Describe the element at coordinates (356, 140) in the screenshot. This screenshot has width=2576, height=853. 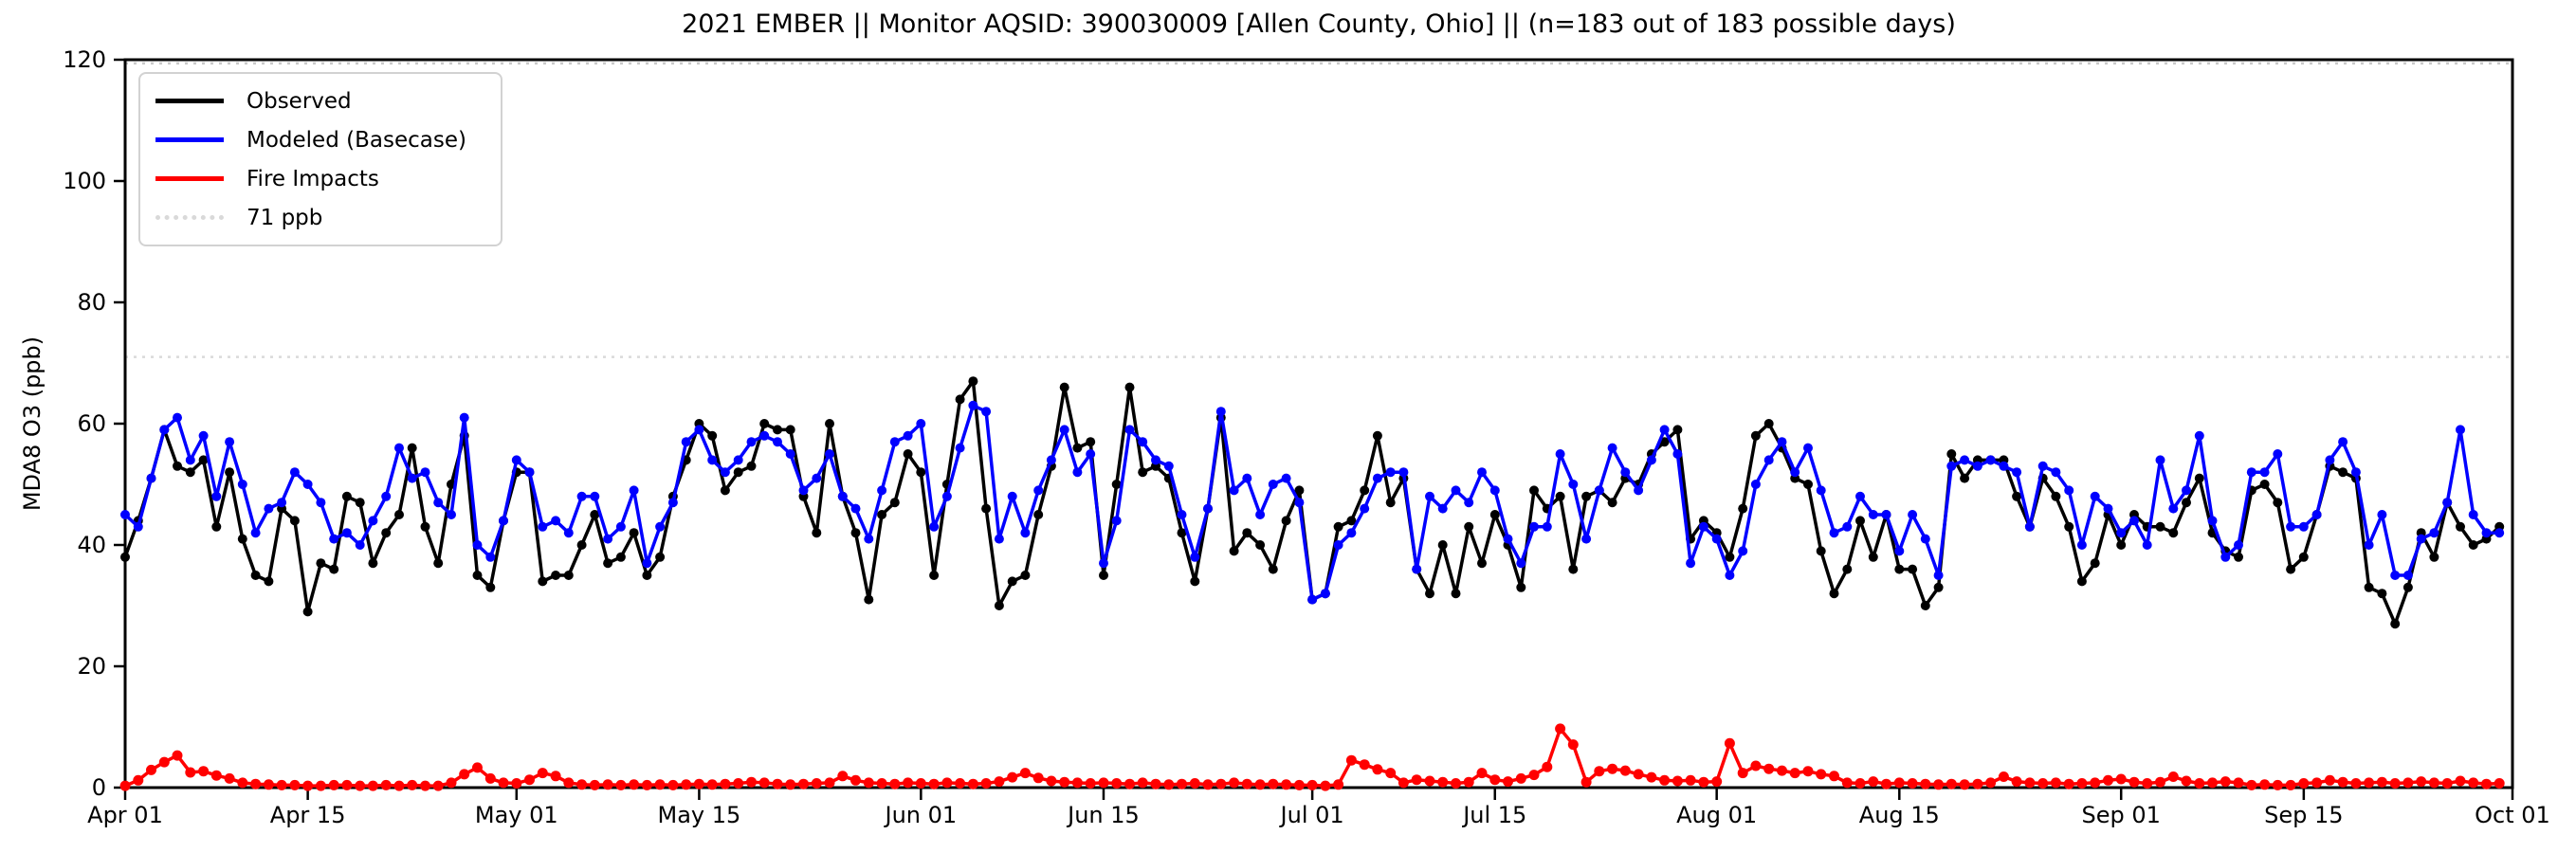
I see `legend-label: Modeled (Basecase)` at that location.